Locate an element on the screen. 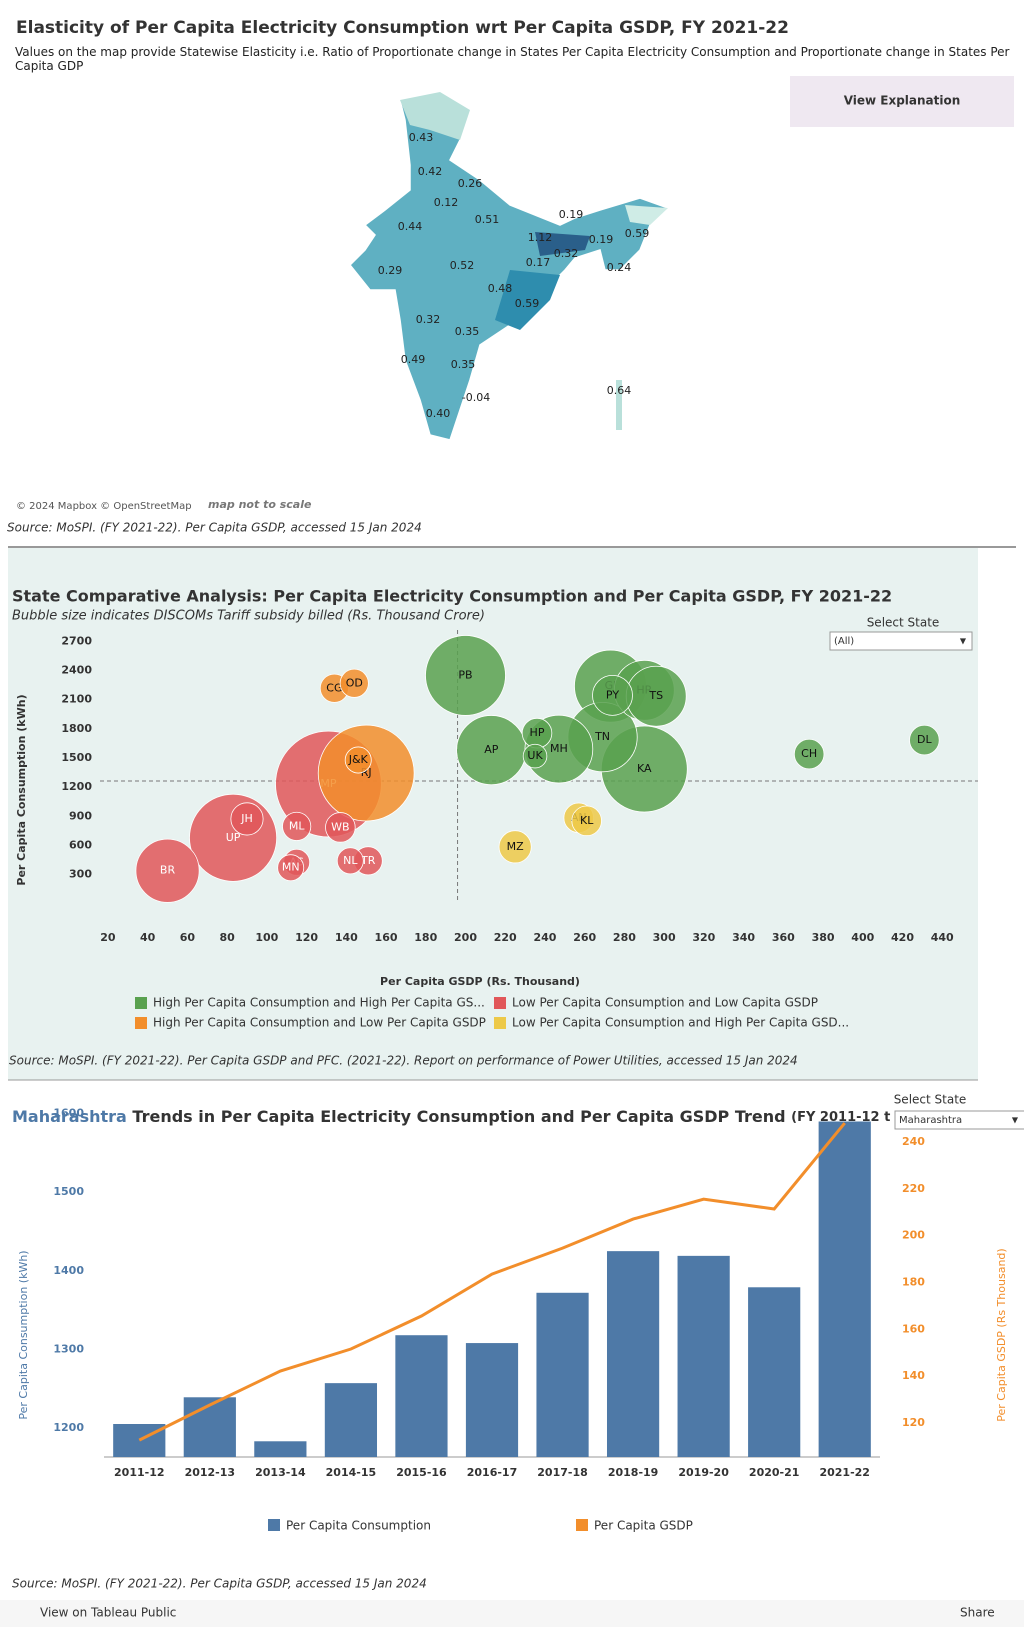 This screenshot has width=1024, height=1627. footer-link: View on Tableau Public is located at coordinates (108, 1613).